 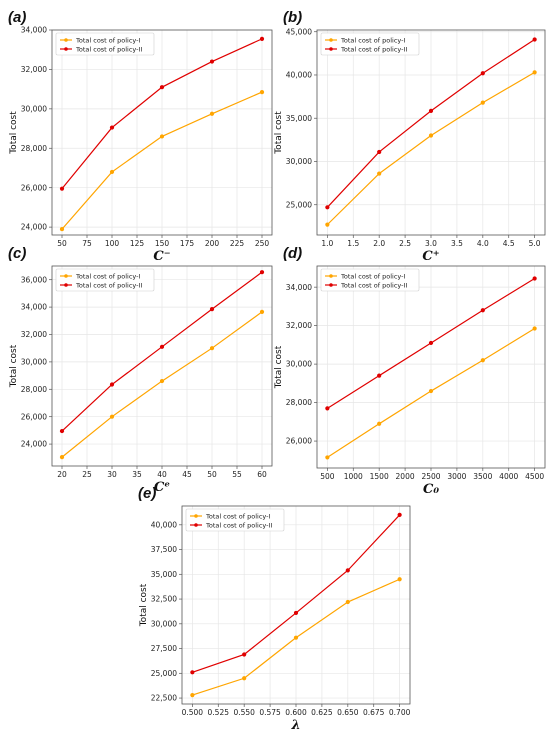 I want to click on x-tick-label: 2.5, so click(x=405, y=243).